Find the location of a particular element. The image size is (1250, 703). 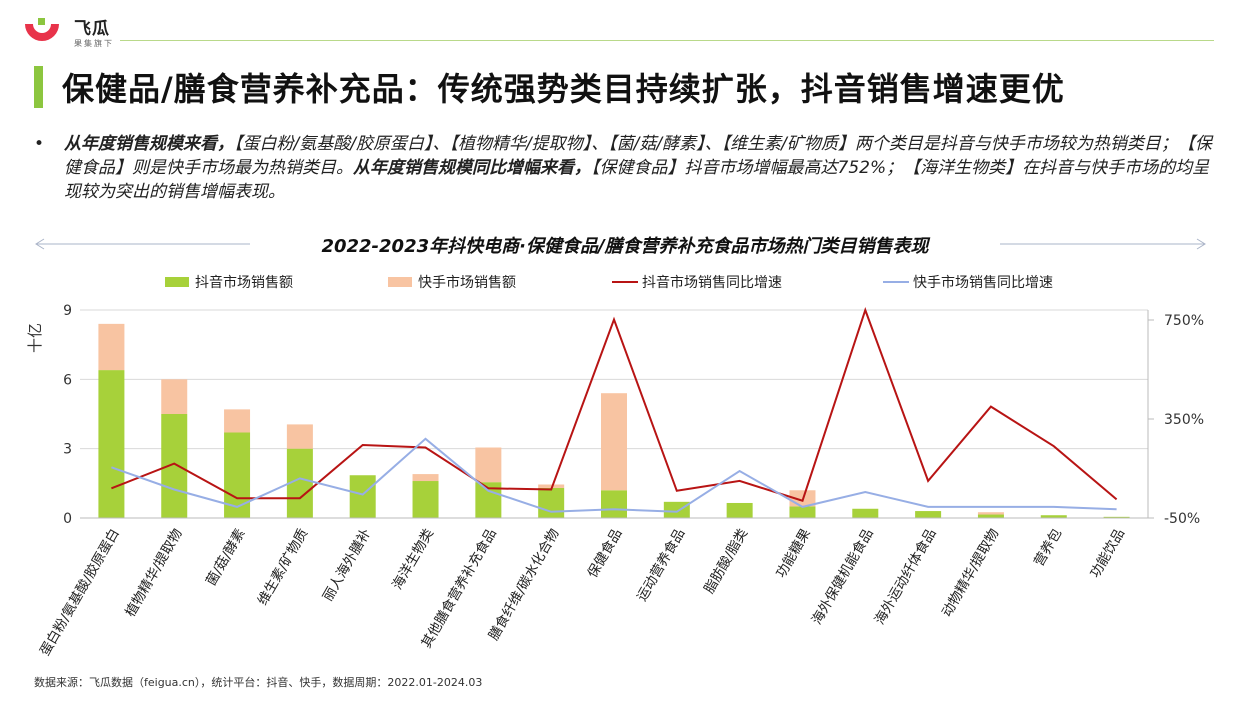

x-tick-label: 动物精华/提取物 is located at coordinates (970, 573).